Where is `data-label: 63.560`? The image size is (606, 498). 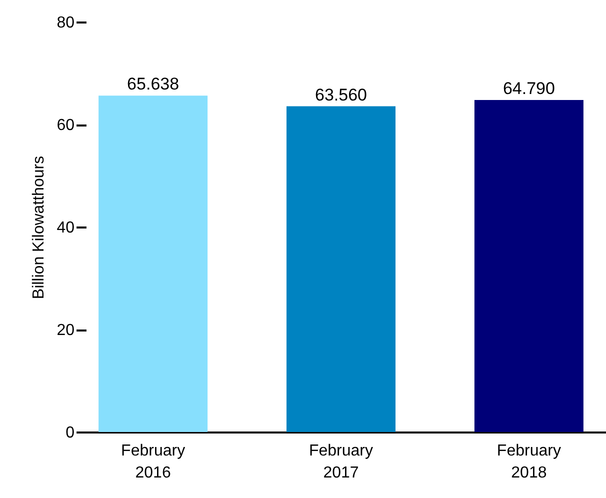
data-label: 63.560 is located at coordinates (341, 94).